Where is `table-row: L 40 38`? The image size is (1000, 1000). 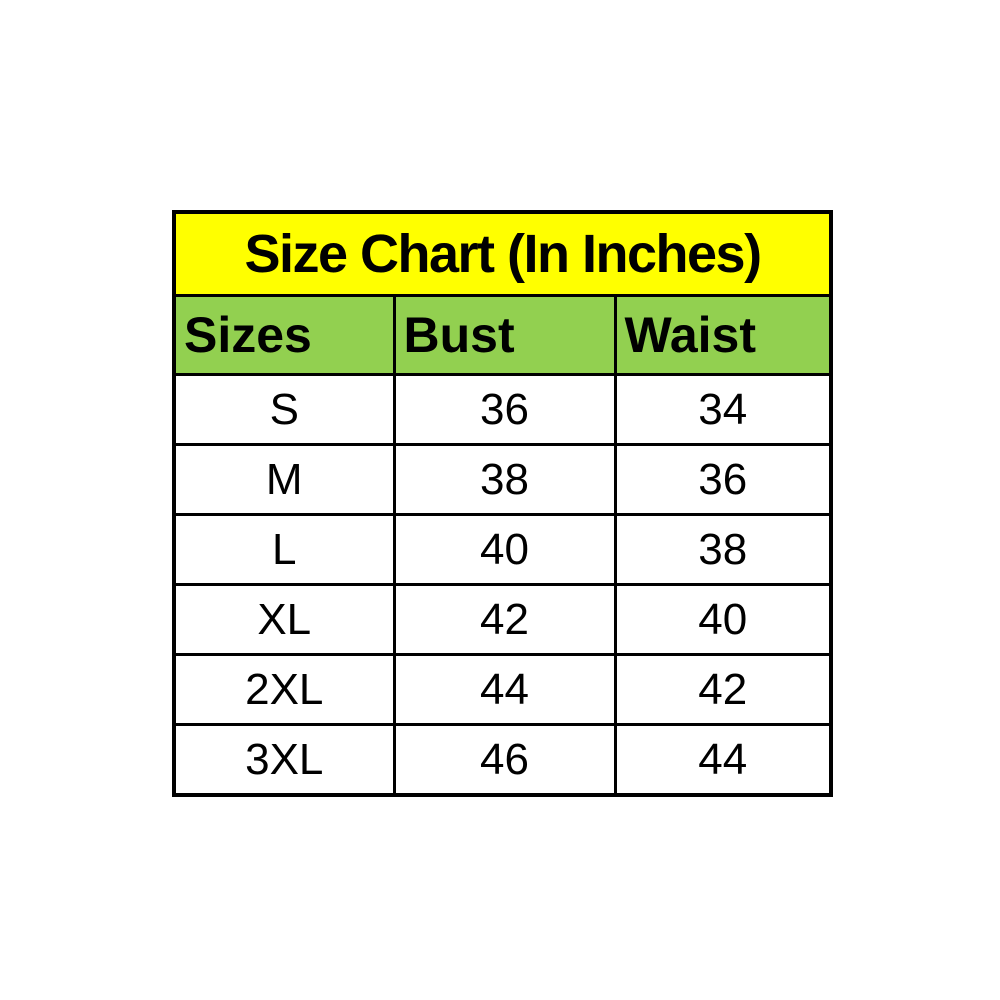 table-row: L 40 38 is located at coordinates (502, 549).